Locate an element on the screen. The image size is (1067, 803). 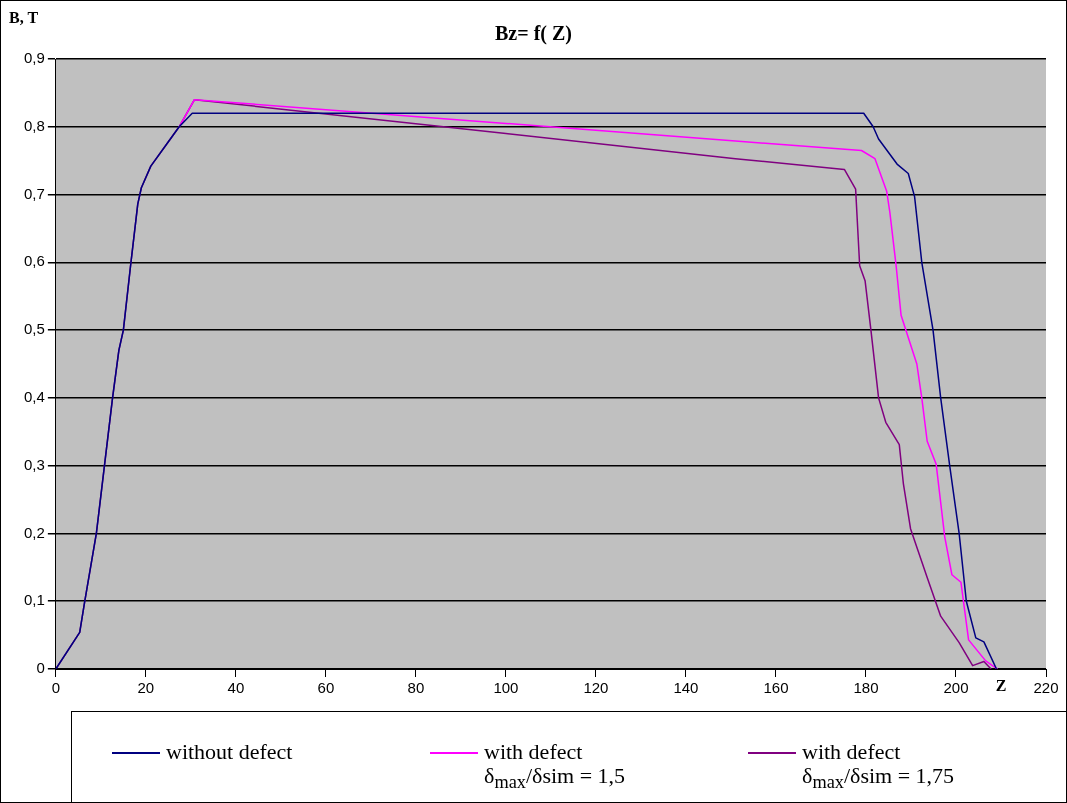
y-tick-label: 0,1 is located at coordinates (34, 600).